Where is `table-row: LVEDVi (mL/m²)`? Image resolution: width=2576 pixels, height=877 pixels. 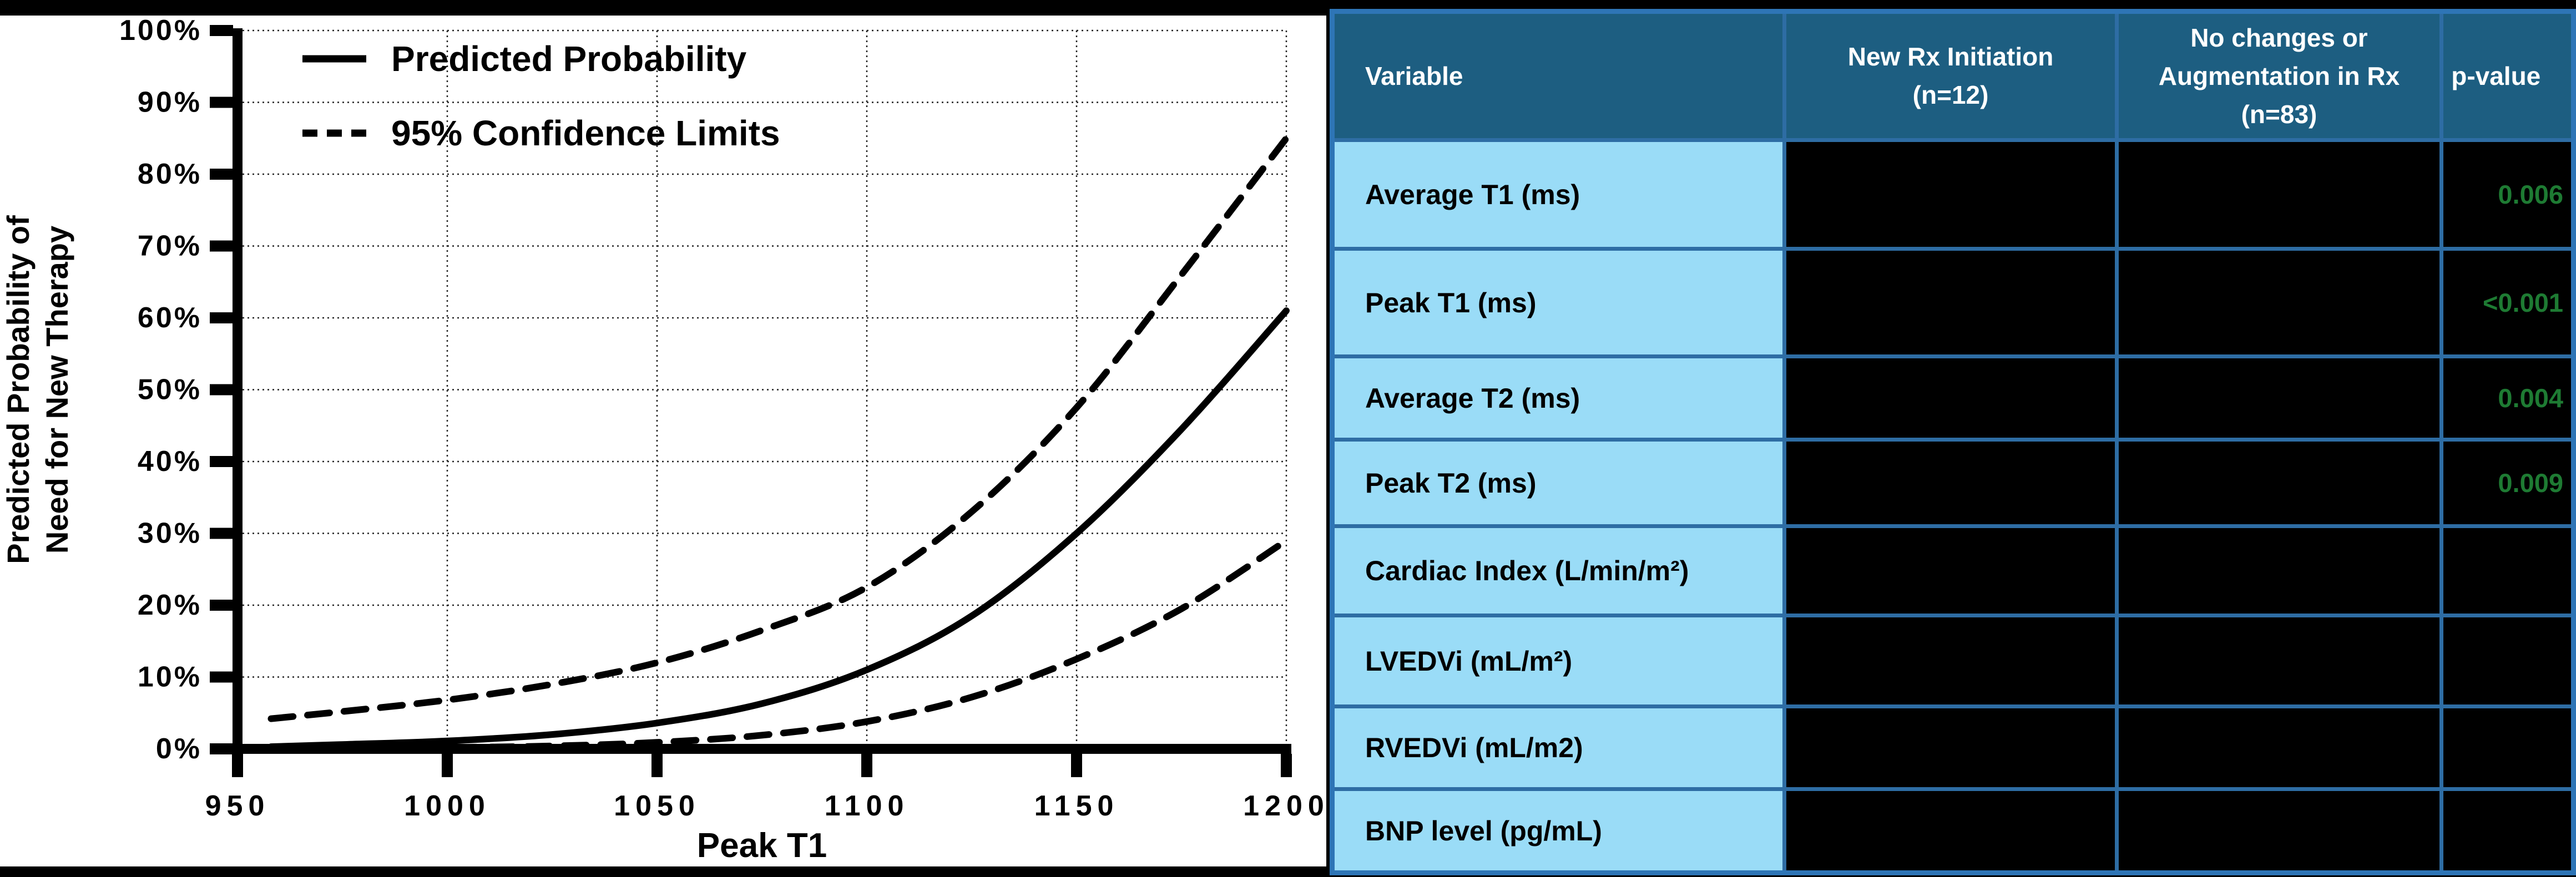
table-row: LVEDVi (mL/m²) is located at coordinates (1952, 661).